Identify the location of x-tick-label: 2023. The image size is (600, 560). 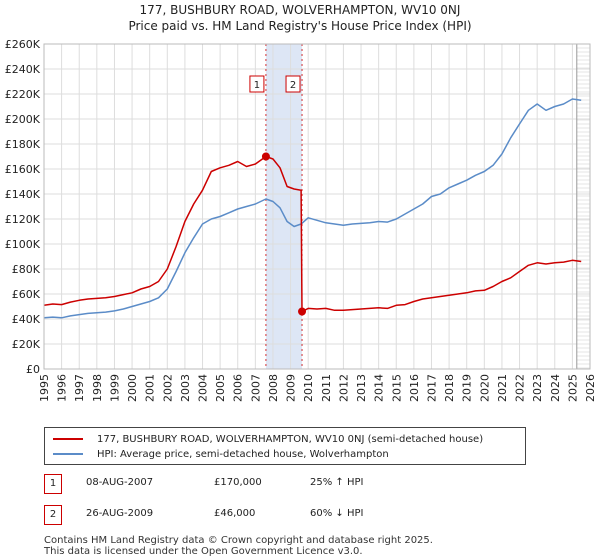
(537, 388).